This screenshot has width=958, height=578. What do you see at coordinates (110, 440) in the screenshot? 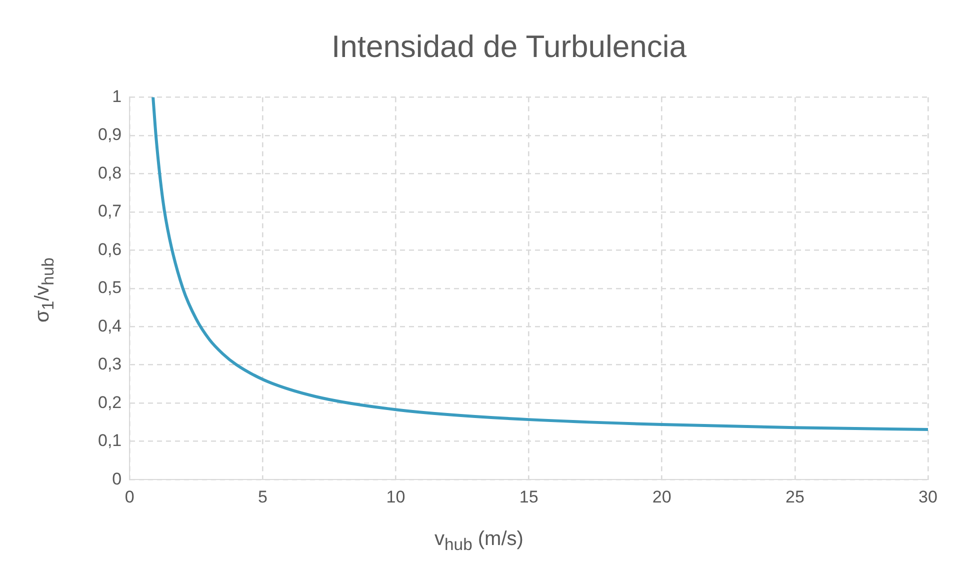
I see `y-tick-label: 0,1` at bounding box center [110, 440].